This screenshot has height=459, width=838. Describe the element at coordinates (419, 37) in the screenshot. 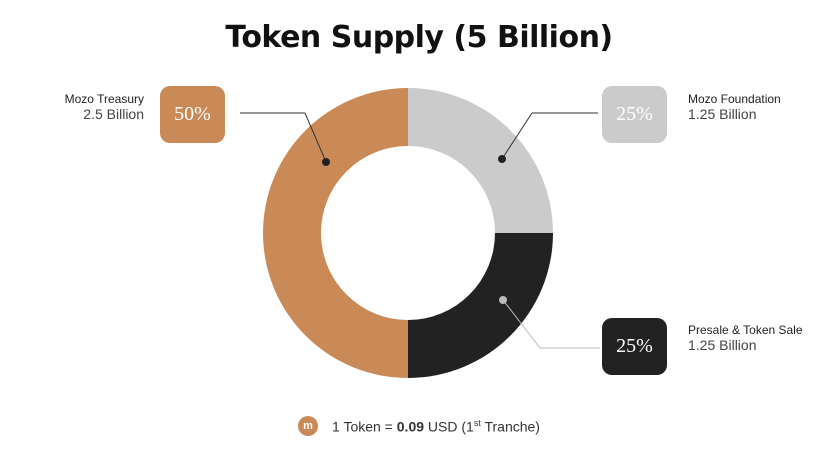

I see `chart-title: Token Supply (5 Billion)` at that location.